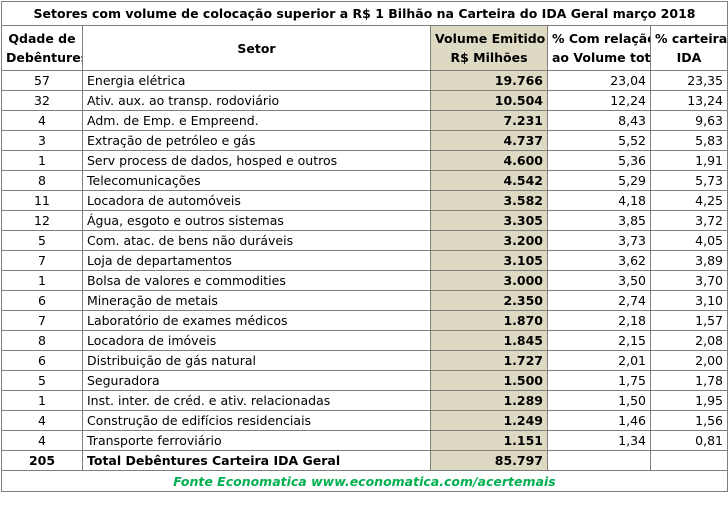 The image size is (728, 507). I want to click on total-pct-volume-empty, so click(599, 460).